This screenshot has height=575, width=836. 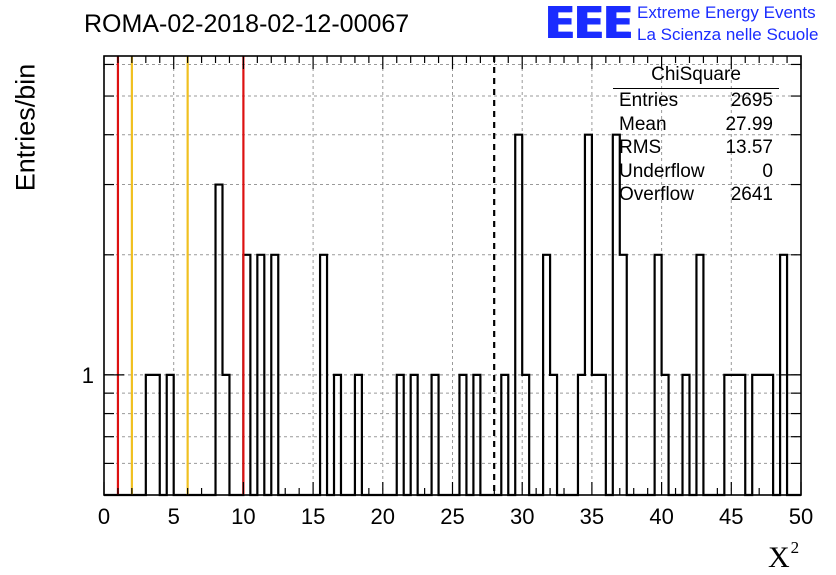 What do you see at coordinates (749, 147) in the screenshot?
I see `stat-value: 13.57` at bounding box center [749, 147].